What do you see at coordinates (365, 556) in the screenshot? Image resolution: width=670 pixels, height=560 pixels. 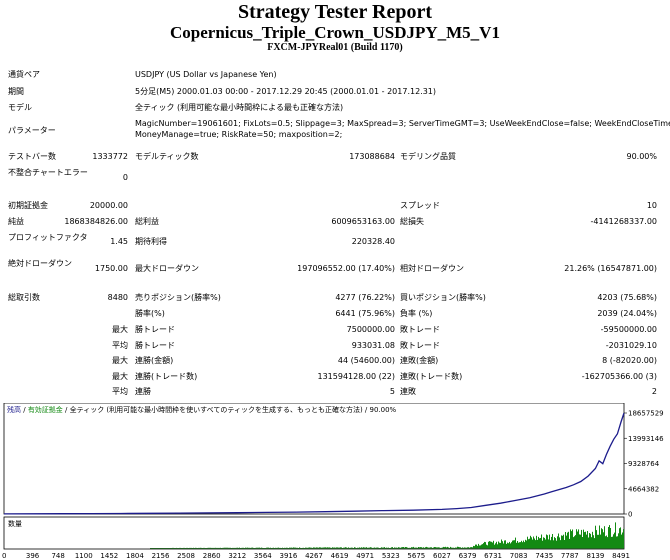 I see `x-tick-label: 4971` at bounding box center [365, 556].